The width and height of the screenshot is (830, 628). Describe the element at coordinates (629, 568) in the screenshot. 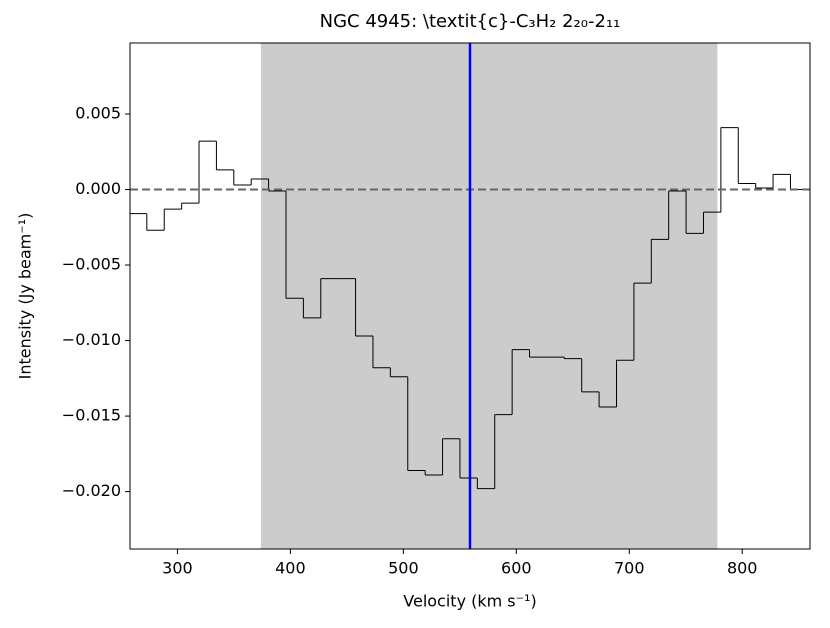

I see `x-tick-label: 700` at that location.